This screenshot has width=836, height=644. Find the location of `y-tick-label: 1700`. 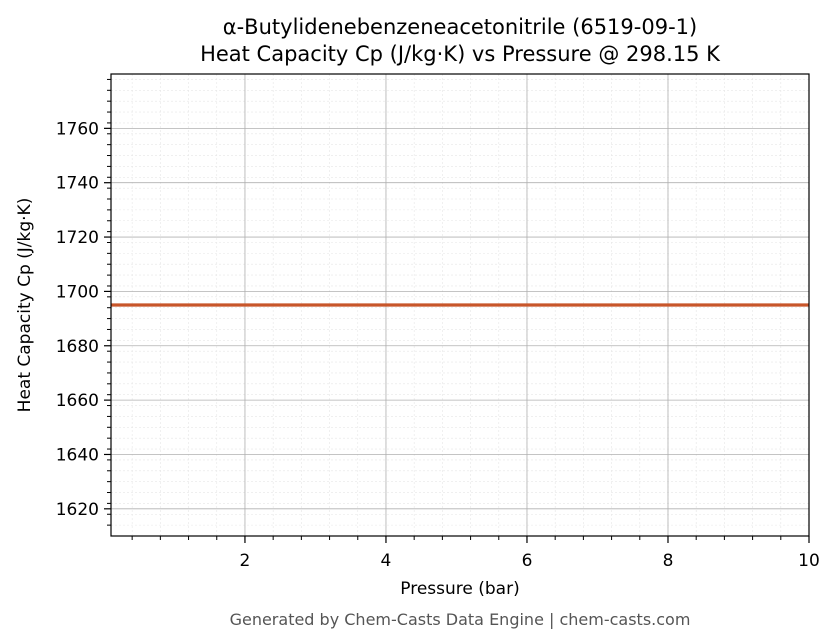

y-tick-label: 1700 is located at coordinates (77, 292).